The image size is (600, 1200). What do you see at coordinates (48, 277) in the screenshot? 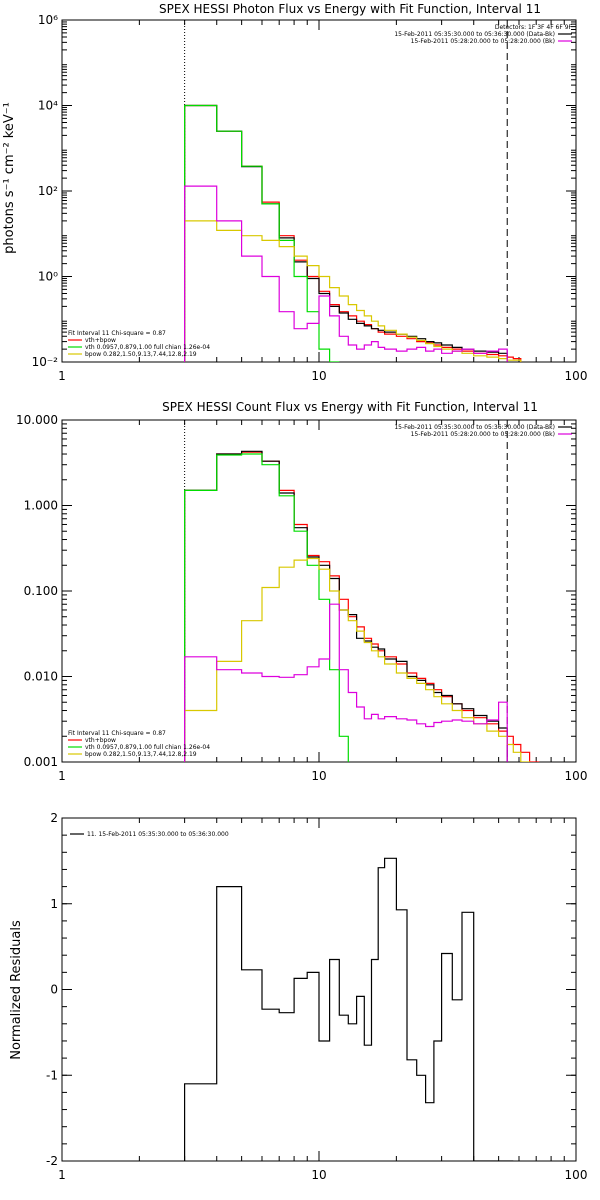
I see `y-tick-label: 10⁰` at bounding box center [48, 277].